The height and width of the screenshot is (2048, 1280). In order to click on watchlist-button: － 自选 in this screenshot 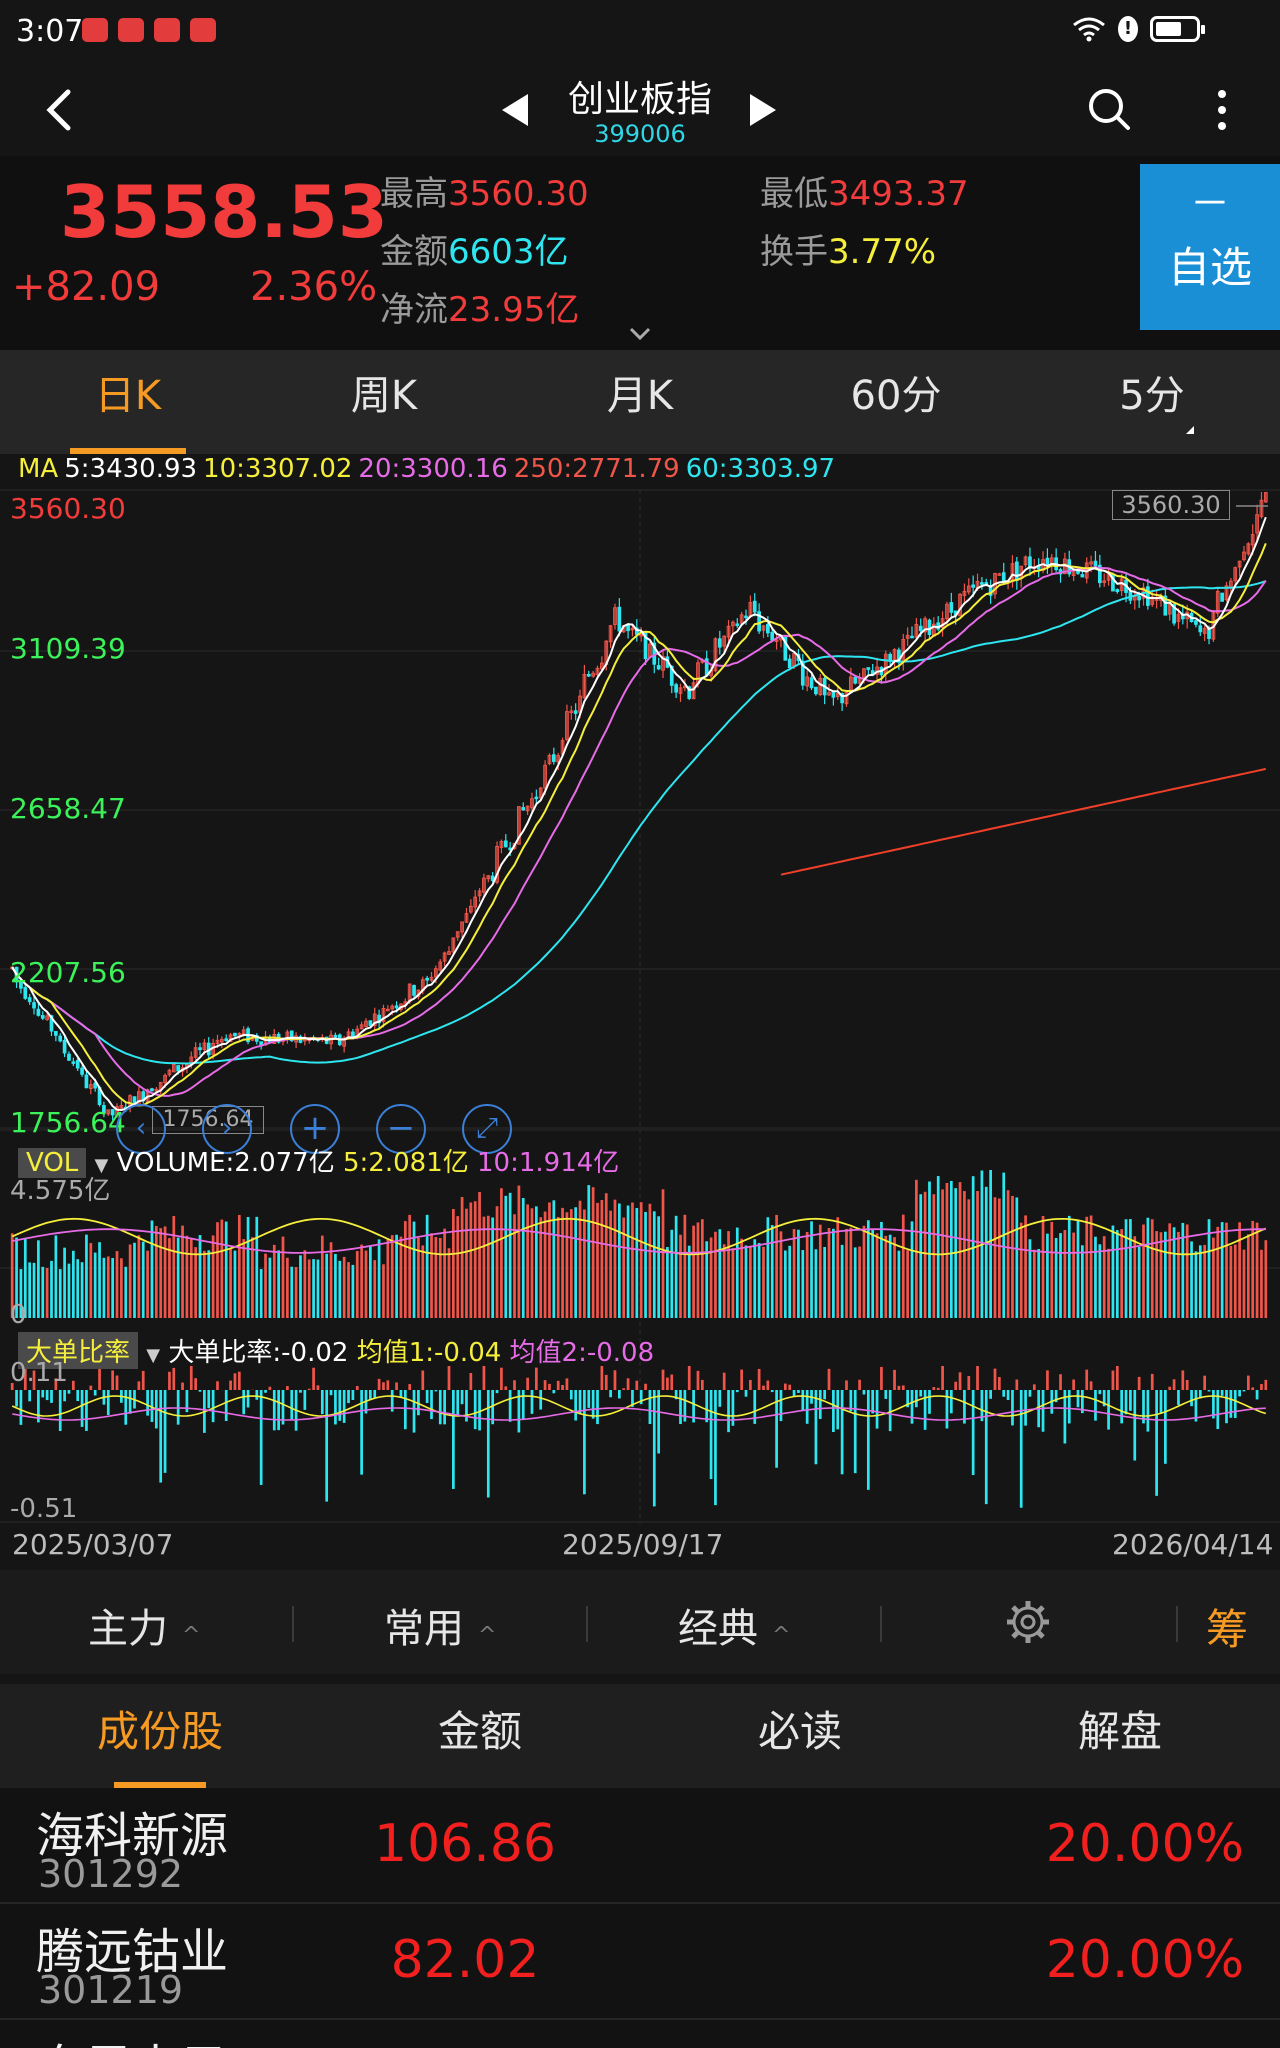, I will do `click(1210, 247)`.